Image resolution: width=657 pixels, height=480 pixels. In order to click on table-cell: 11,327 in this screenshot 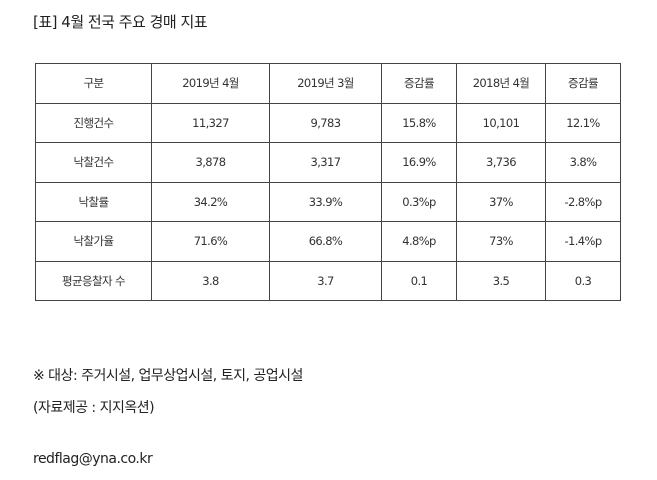, I will do `click(210, 122)`.